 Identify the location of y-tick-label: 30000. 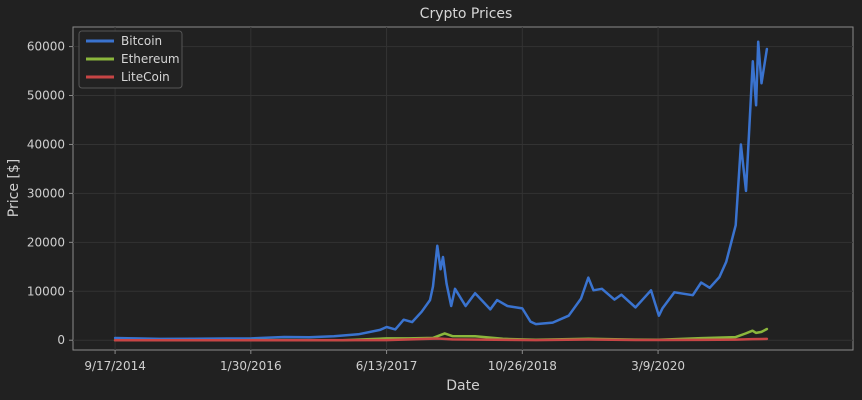
(46, 193).